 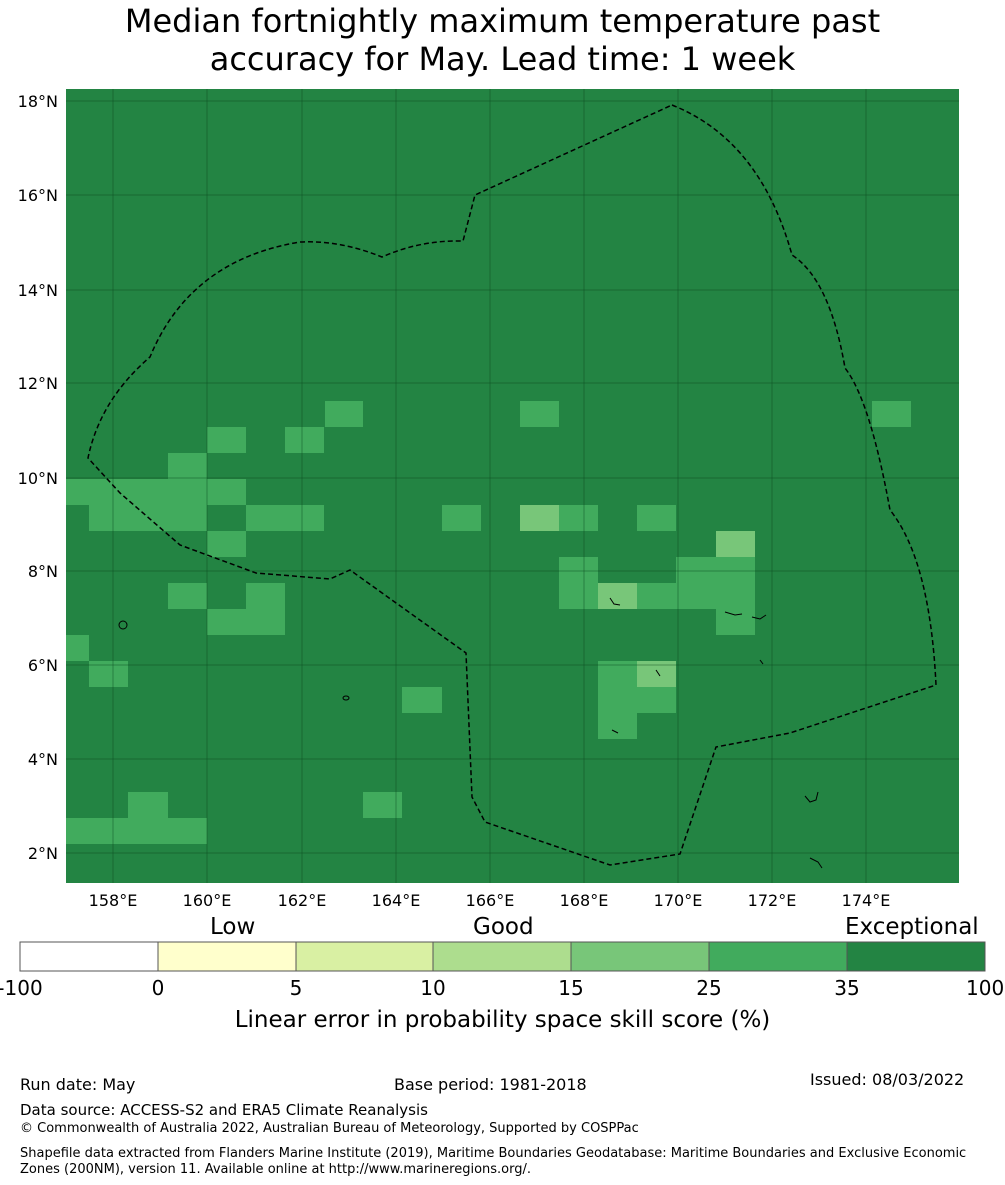 I want to click on issued-date: Issued: 08/03/2022, so click(x=887, y=1079).